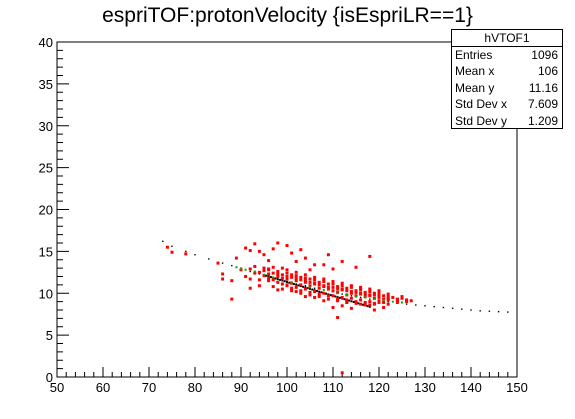 The image size is (575, 419). Describe the element at coordinates (289, 381) in the screenshot. I see `x-axis: 50 60 70 80 90 100 110 120 130 140 150` at that location.